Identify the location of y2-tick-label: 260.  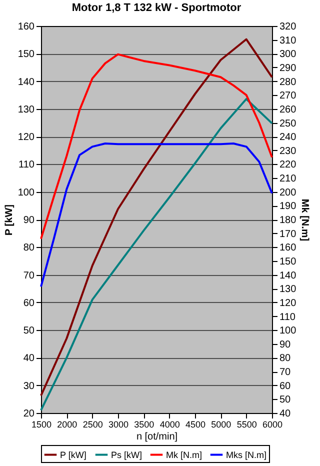
(288, 110).